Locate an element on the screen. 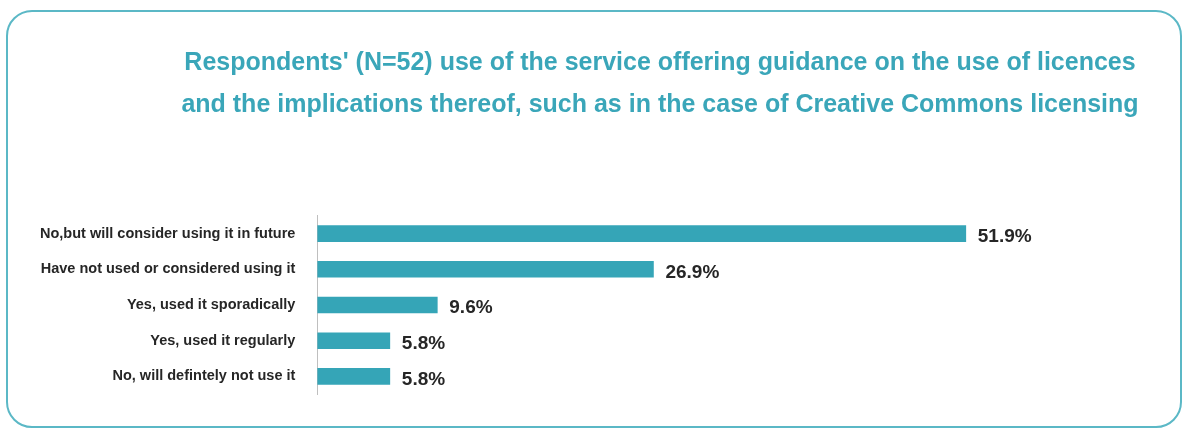 The image size is (1192, 434). y-tick-label: Have not used or considered using it is located at coordinates (168, 268).